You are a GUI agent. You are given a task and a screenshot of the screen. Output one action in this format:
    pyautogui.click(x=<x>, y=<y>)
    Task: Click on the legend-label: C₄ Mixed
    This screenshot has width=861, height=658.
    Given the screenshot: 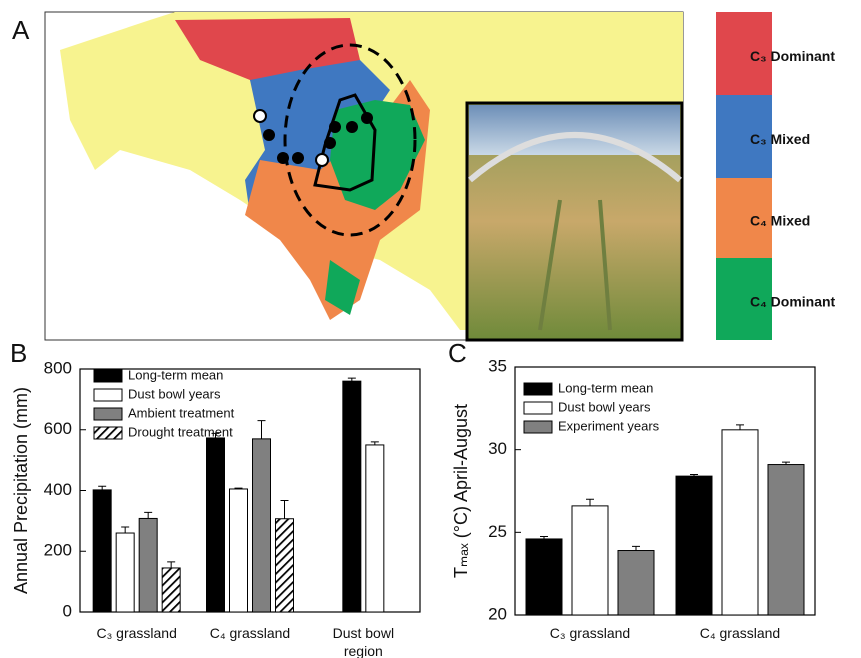 What is the action you would take?
    pyautogui.click(x=780, y=221)
    